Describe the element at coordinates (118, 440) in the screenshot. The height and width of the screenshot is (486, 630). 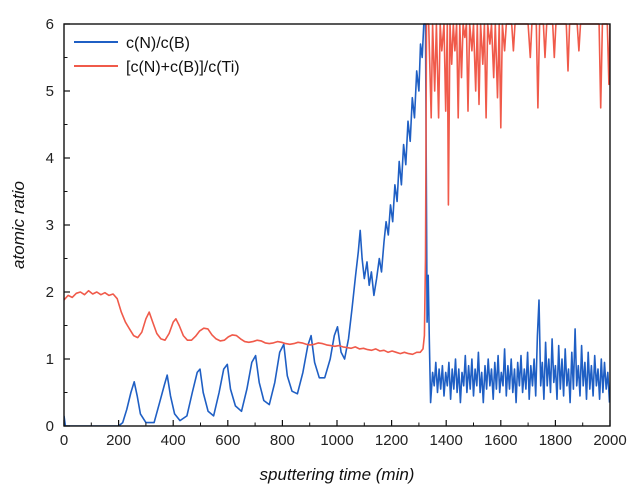
I see `x-tick-label: 200` at that location.